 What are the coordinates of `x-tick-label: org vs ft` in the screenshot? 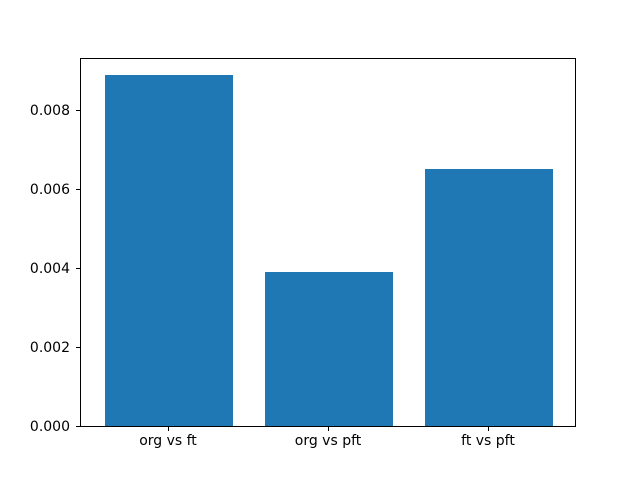 It's located at (168, 441).